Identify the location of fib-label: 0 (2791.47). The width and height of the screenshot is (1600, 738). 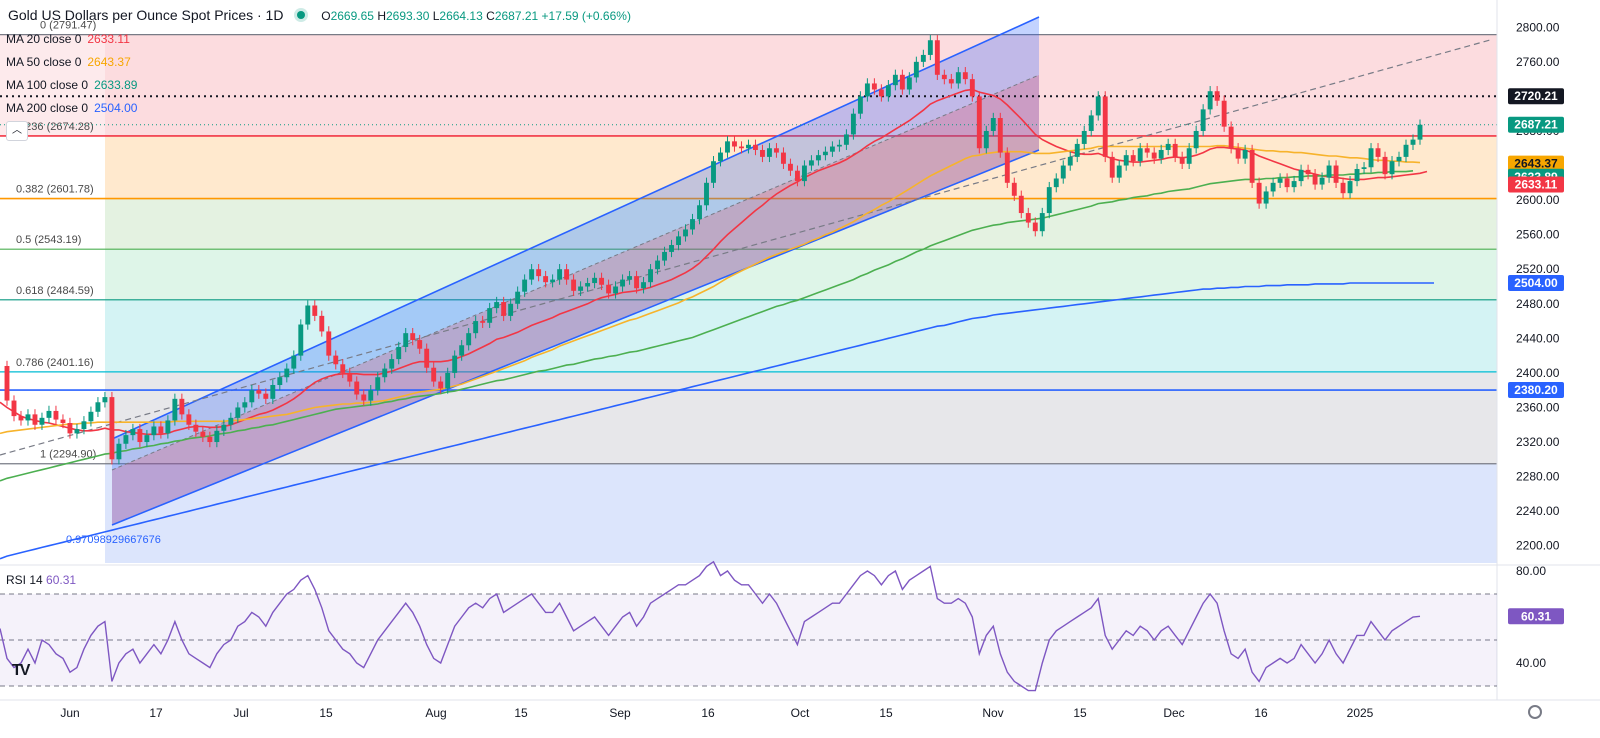
(68, 26).